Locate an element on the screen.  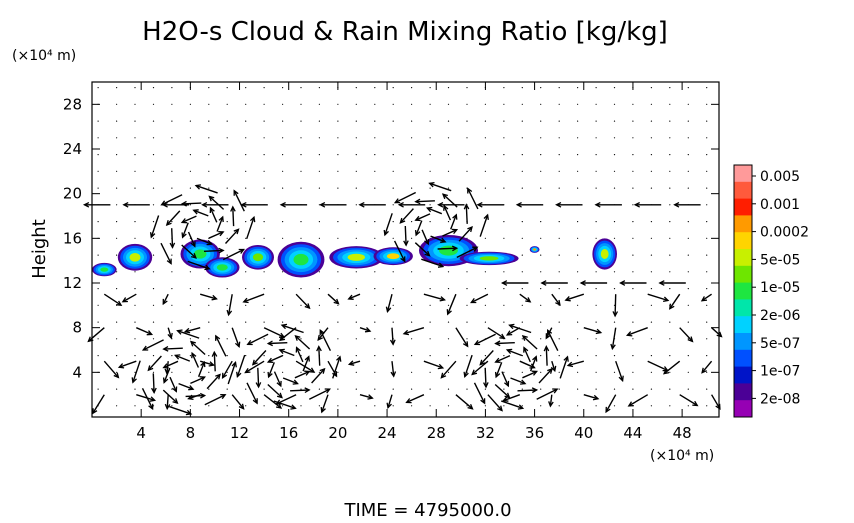
y-axis-label: Height is located at coordinates (39, 249).